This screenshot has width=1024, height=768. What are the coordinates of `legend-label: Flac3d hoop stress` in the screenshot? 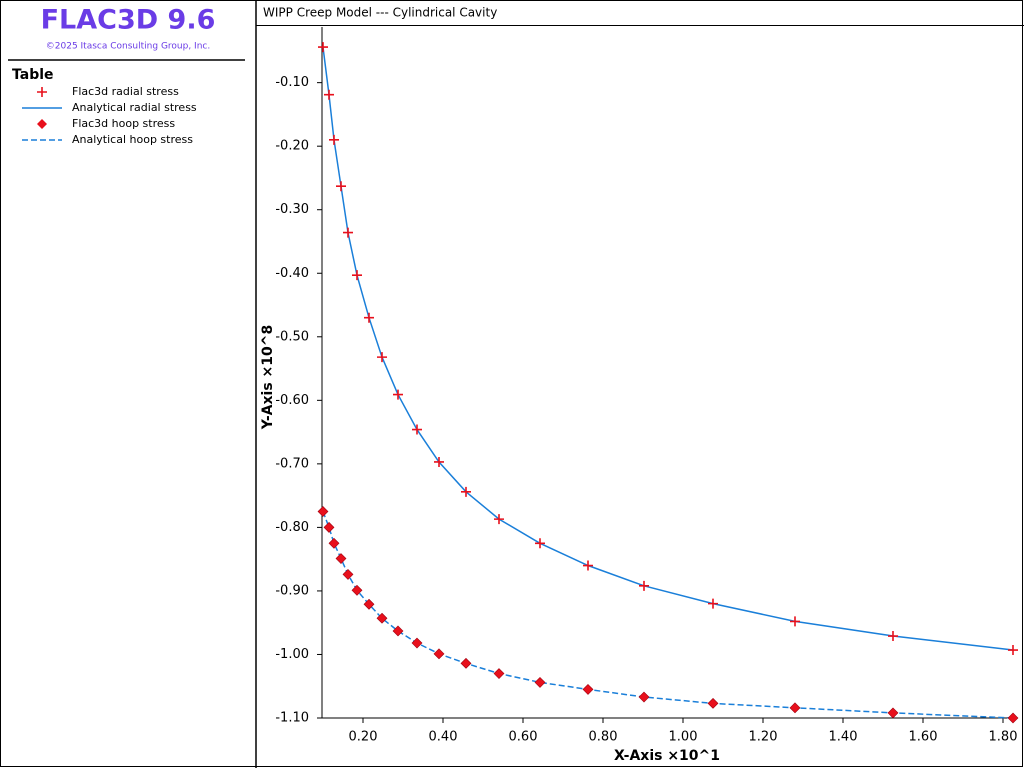 It's located at (123, 123).